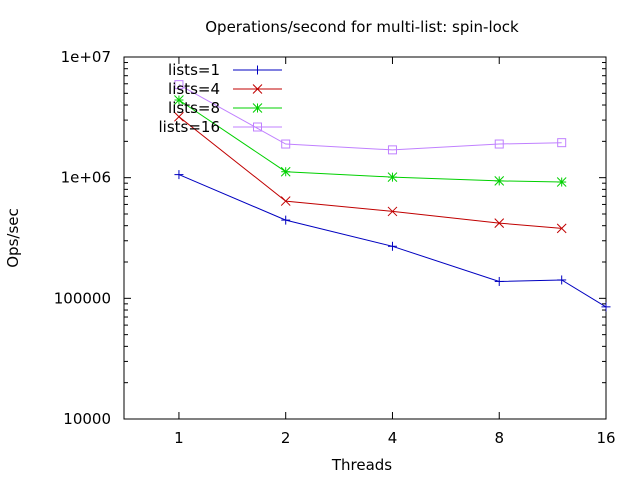 This screenshot has height=480, width=640. I want to click on legend-label: lists=8, so click(194, 108).